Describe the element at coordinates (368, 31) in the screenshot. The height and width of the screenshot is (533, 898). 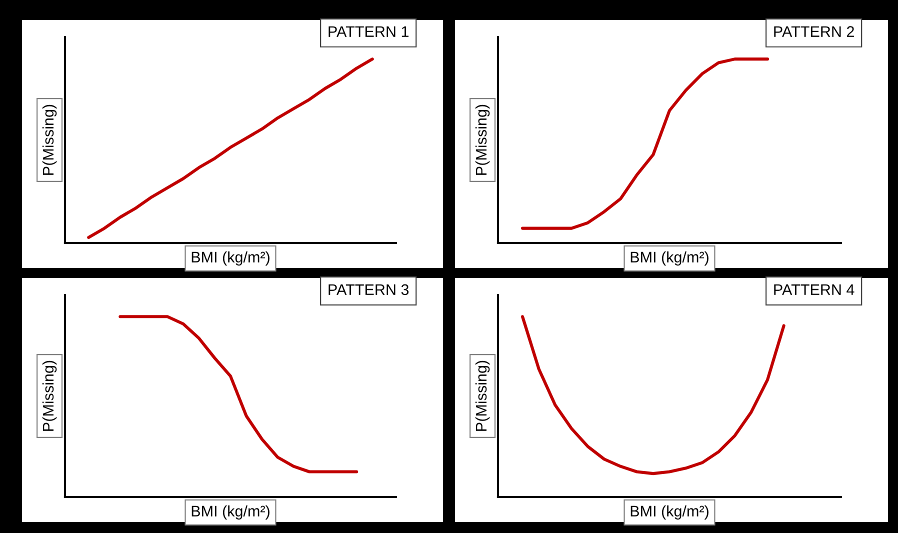
I see `chart-title: PATTERN 1` at that location.